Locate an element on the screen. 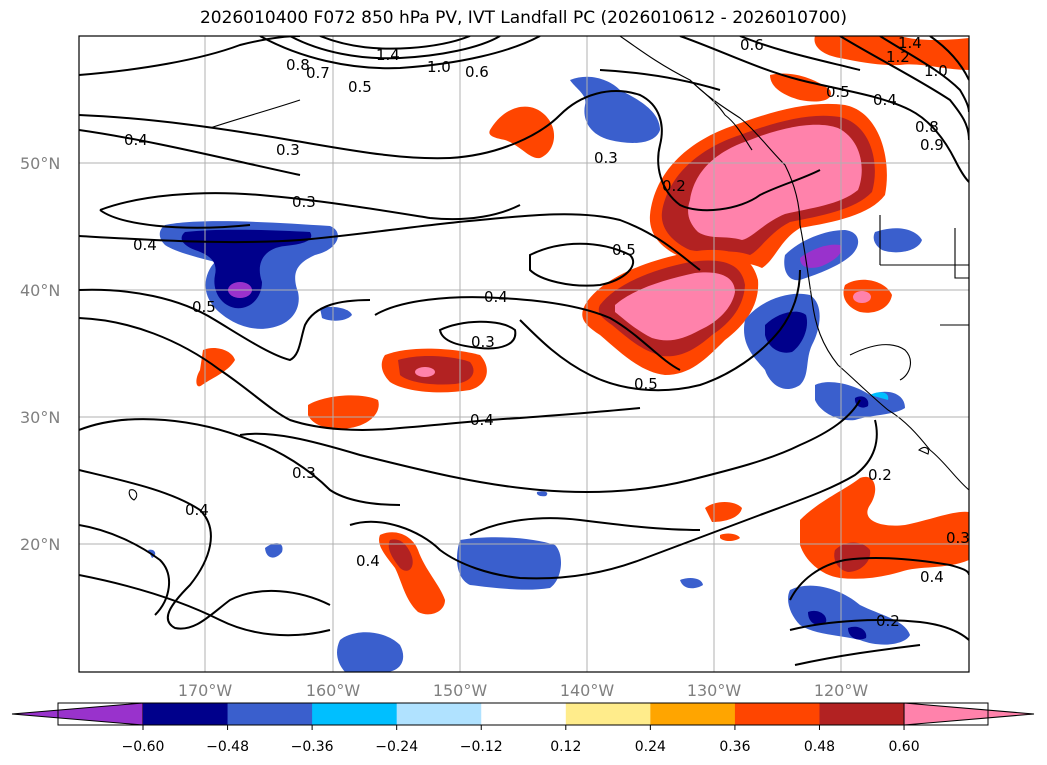  lon-label: 170°W is located at coordinates (205, 690).